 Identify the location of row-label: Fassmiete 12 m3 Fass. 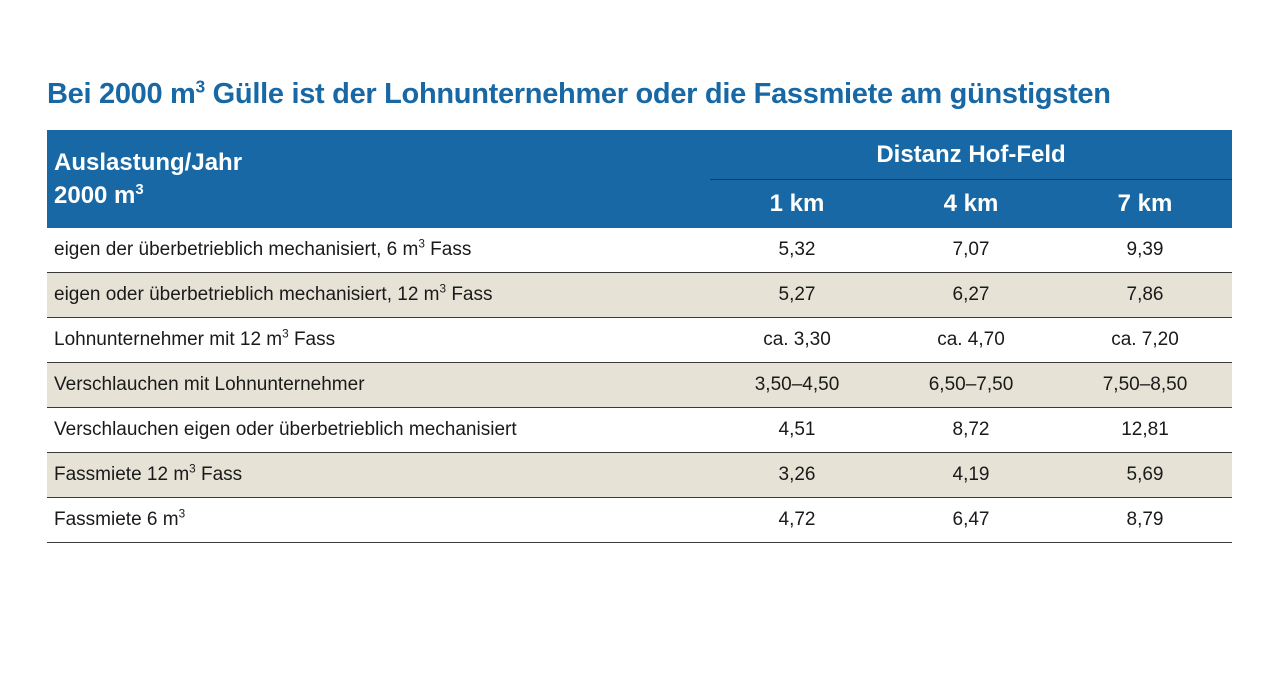
(378, 475).